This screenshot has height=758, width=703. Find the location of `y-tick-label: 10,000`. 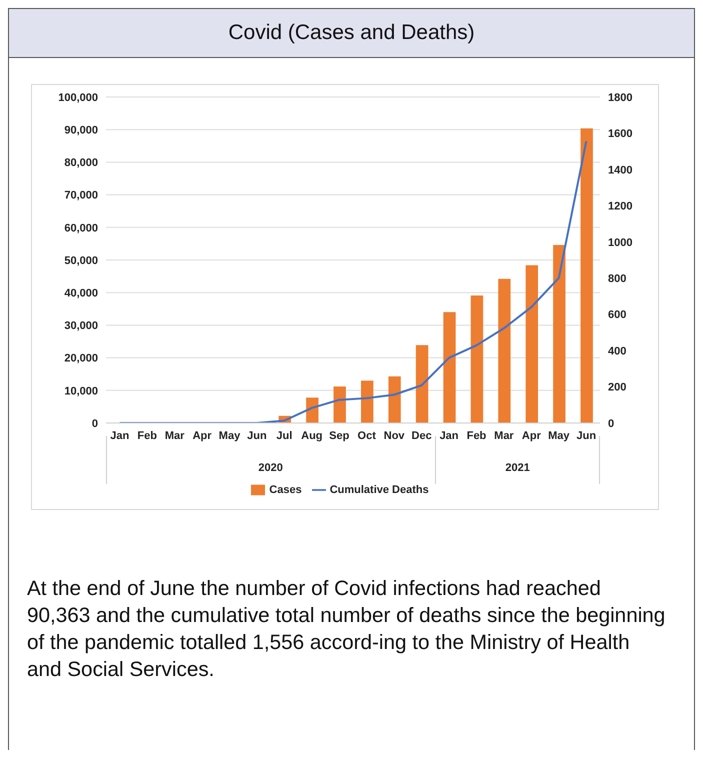

y-tick-label: 10,000 is located at coordinates (81, 391).